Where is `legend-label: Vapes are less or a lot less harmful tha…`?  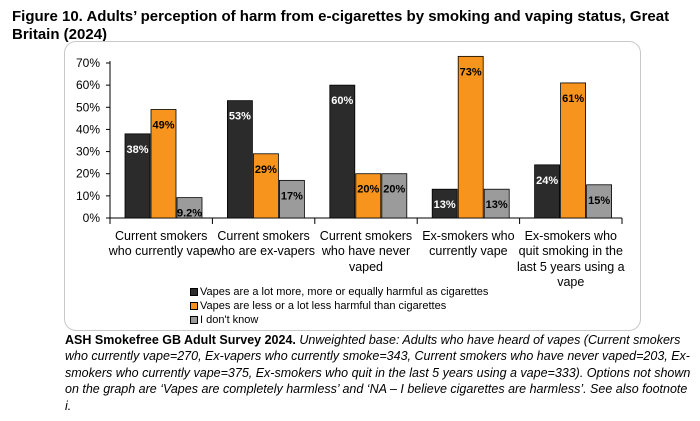
legend-label: Vapes are less or a lot less harmful tha… is located at coordinates (323, 306).